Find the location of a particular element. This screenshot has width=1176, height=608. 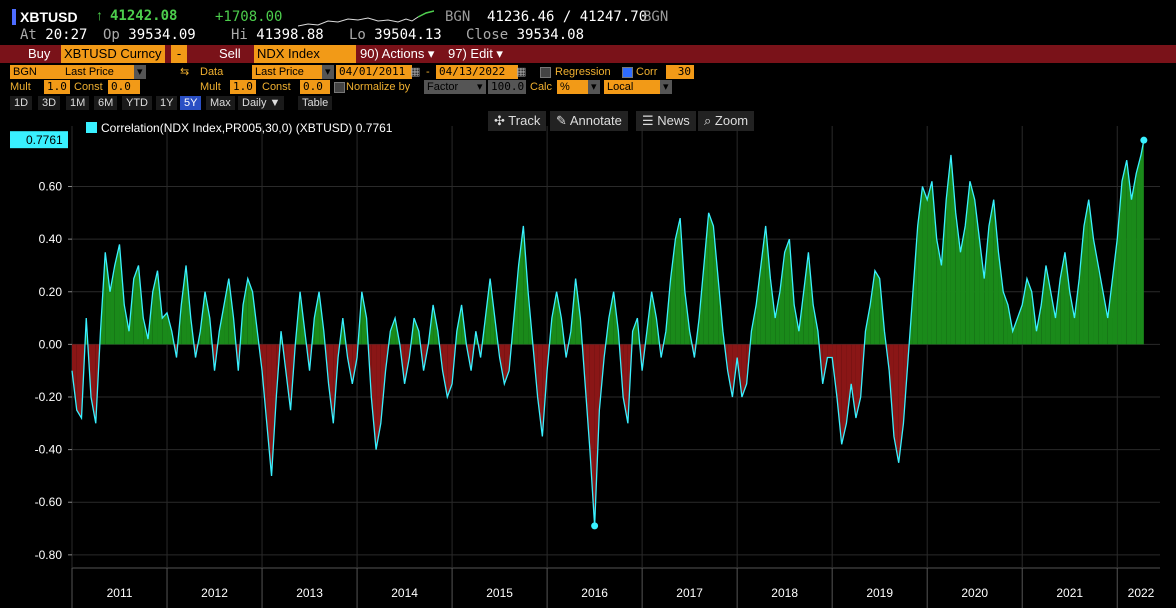

track-tool: ✣ Track is located at coordinates (517, 121).